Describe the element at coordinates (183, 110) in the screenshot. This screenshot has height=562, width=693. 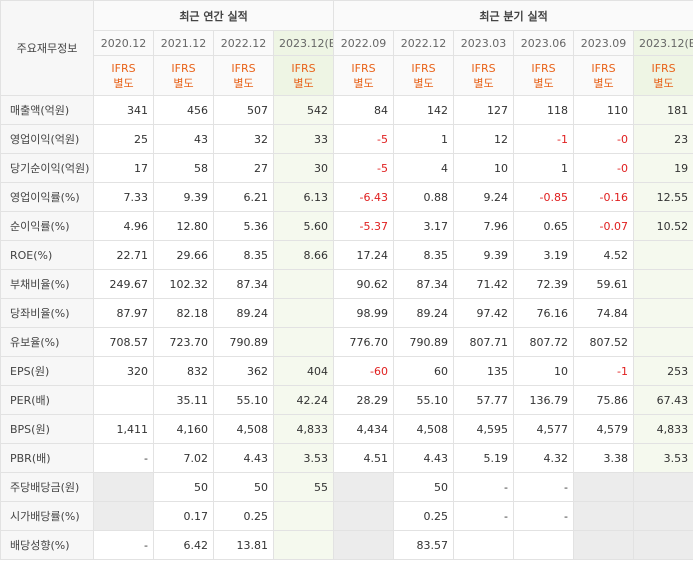
I see `value-cell: 456` at that location.